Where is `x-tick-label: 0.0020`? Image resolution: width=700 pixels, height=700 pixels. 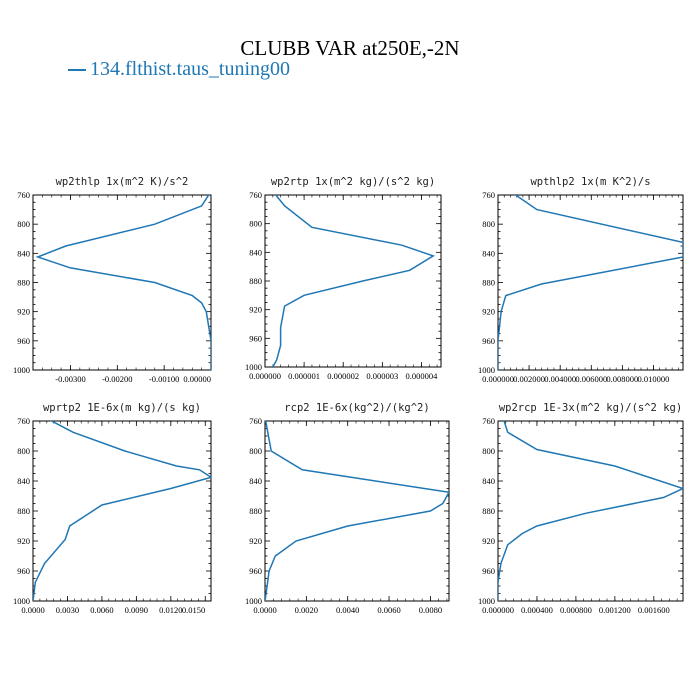
x-tick-label: 0.0020 is located at coordinates (306, 610).